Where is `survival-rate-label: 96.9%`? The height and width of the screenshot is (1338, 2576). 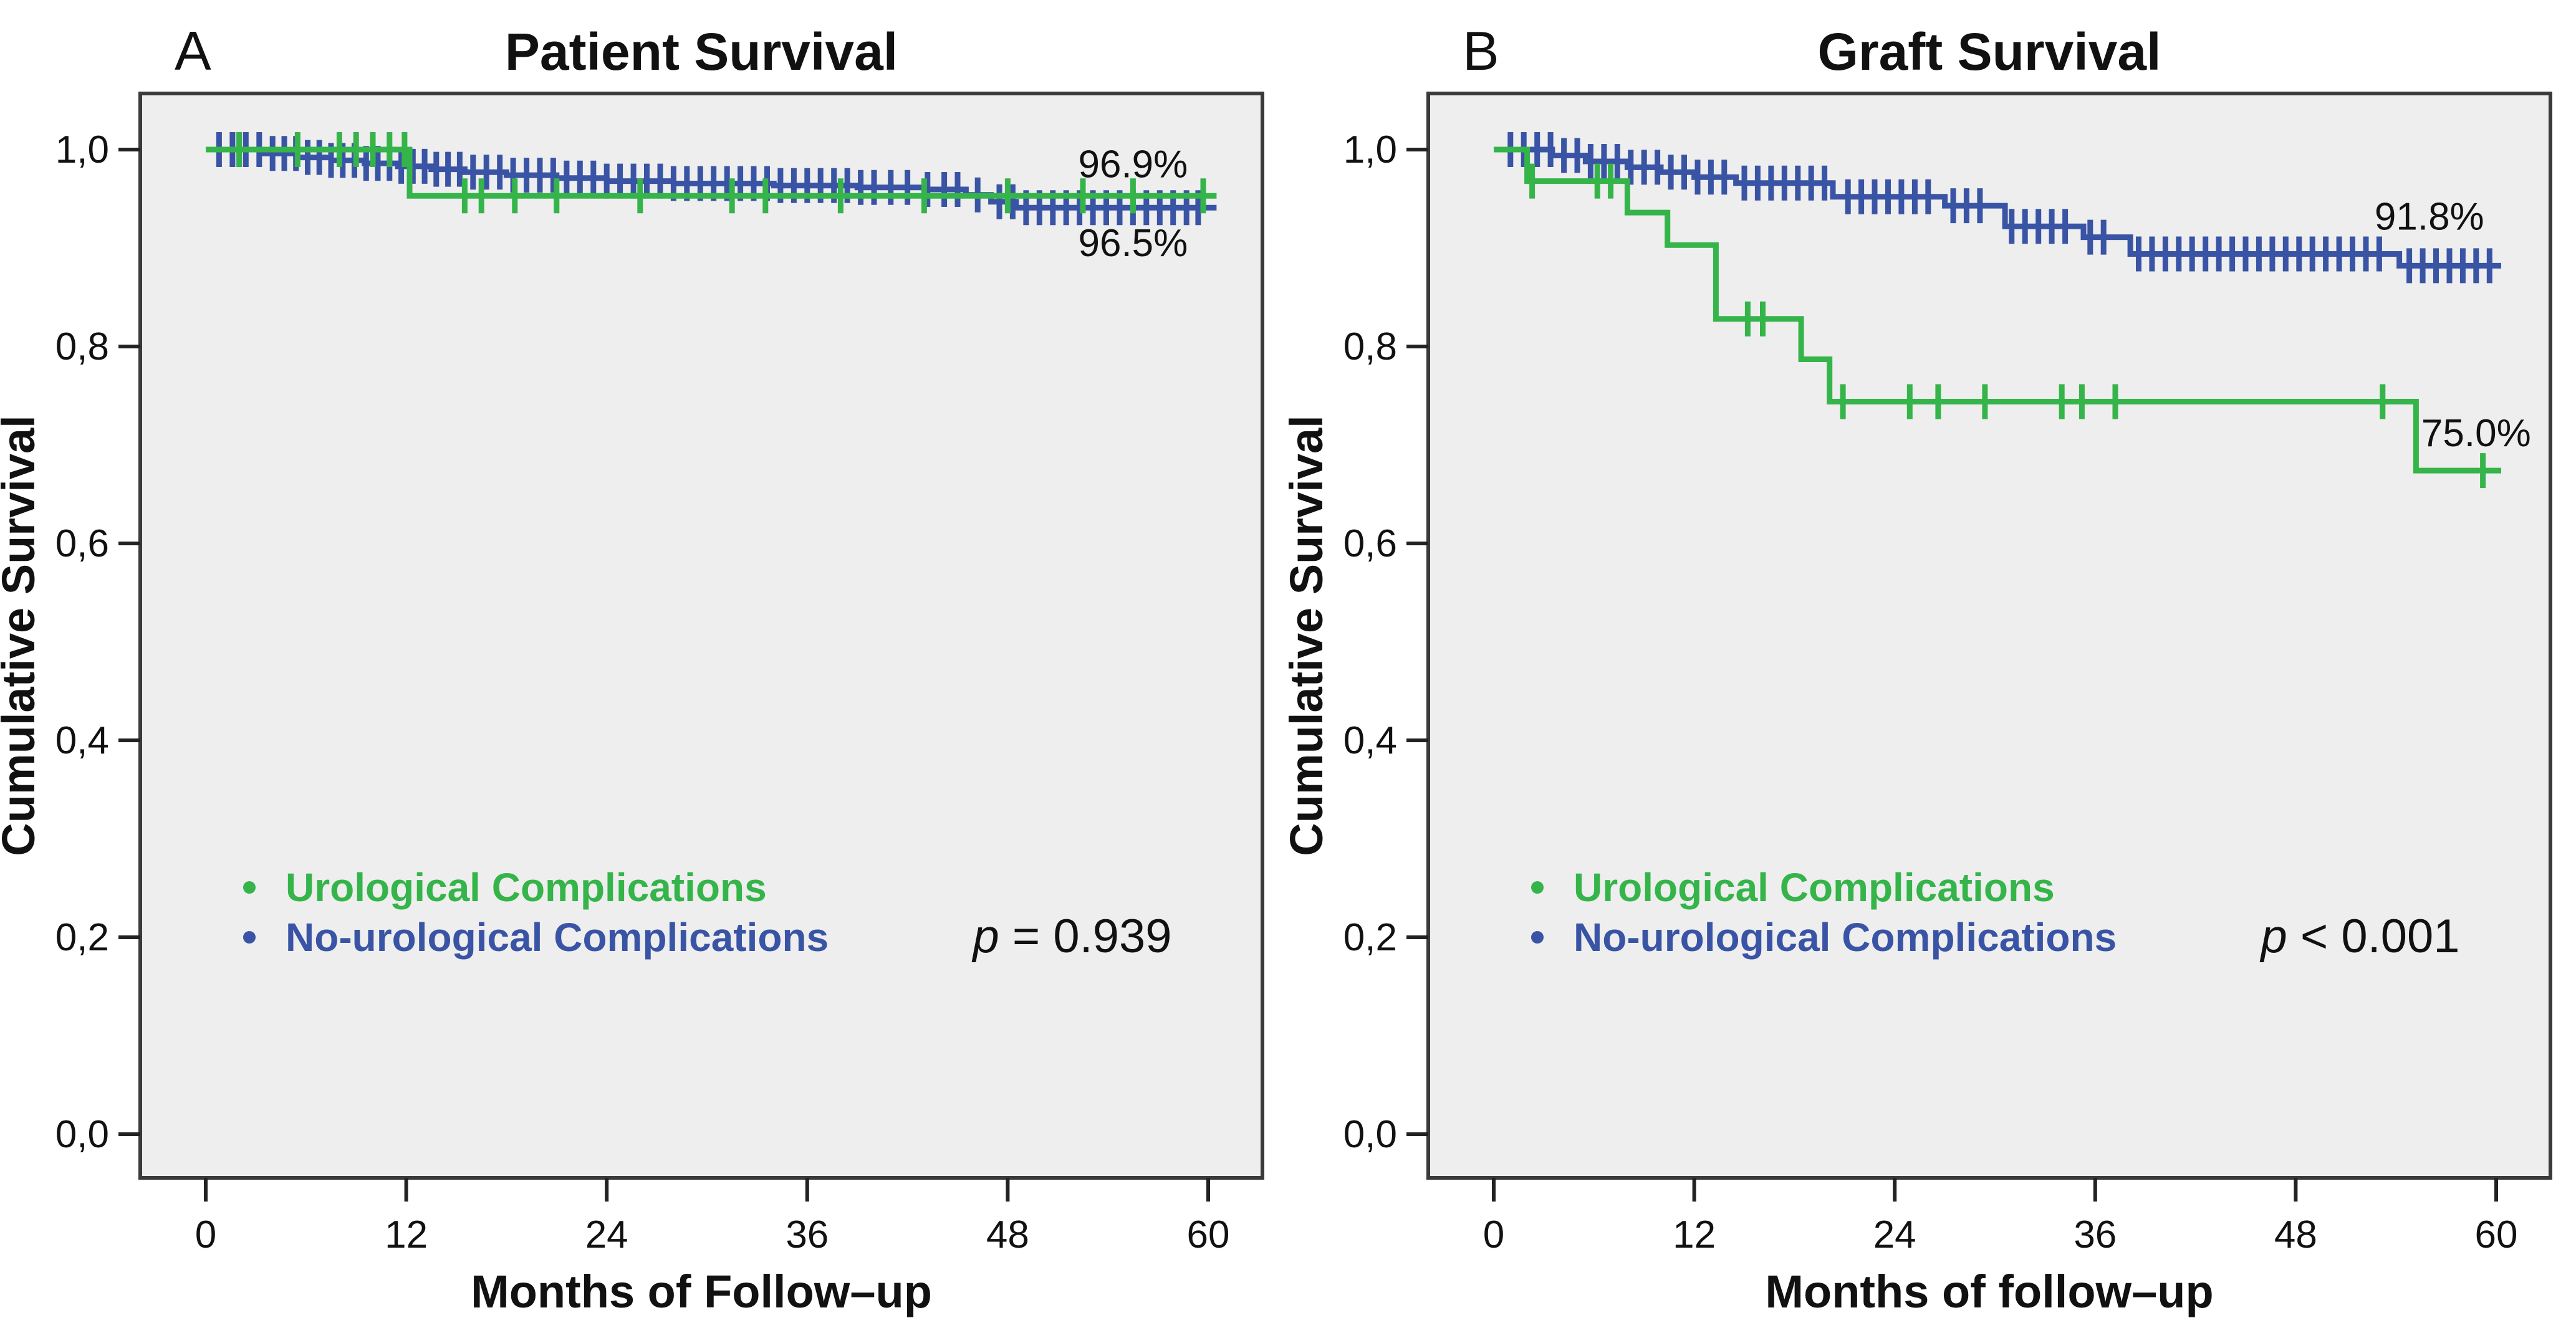
survival-rate-label: 96.9% is located at coordinates (1133, 164).